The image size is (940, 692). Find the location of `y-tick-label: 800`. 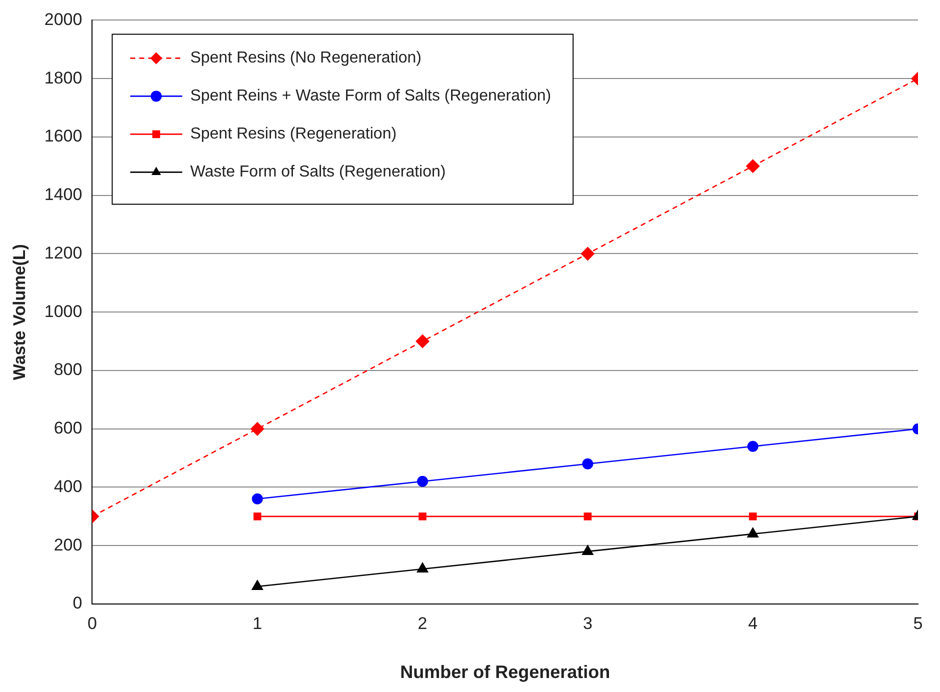

y-tick-label: 800 is located at coordinates (68, 370).